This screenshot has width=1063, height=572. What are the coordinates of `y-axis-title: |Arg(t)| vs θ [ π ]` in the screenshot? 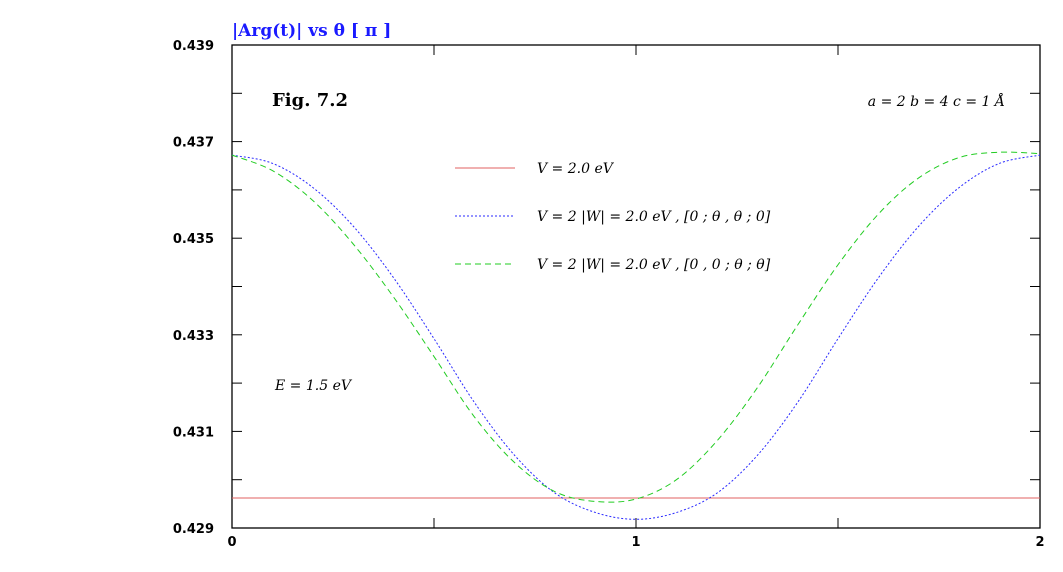 It's located at (311, 31).